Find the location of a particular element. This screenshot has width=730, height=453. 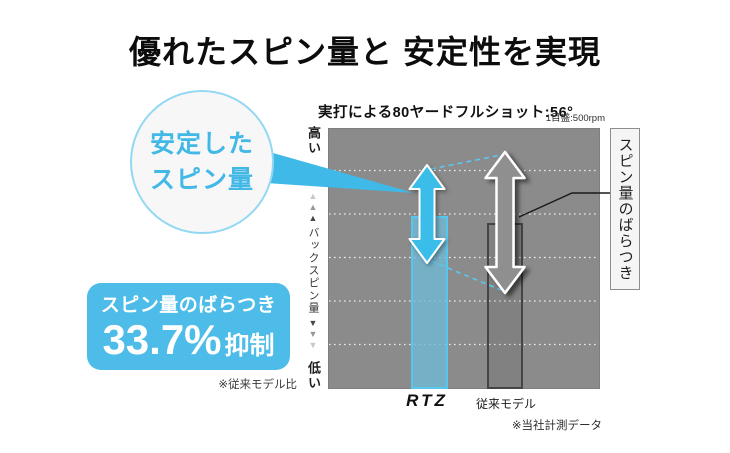

callout-circle: 安定した スピン量 is located at coordinates (202, 162).